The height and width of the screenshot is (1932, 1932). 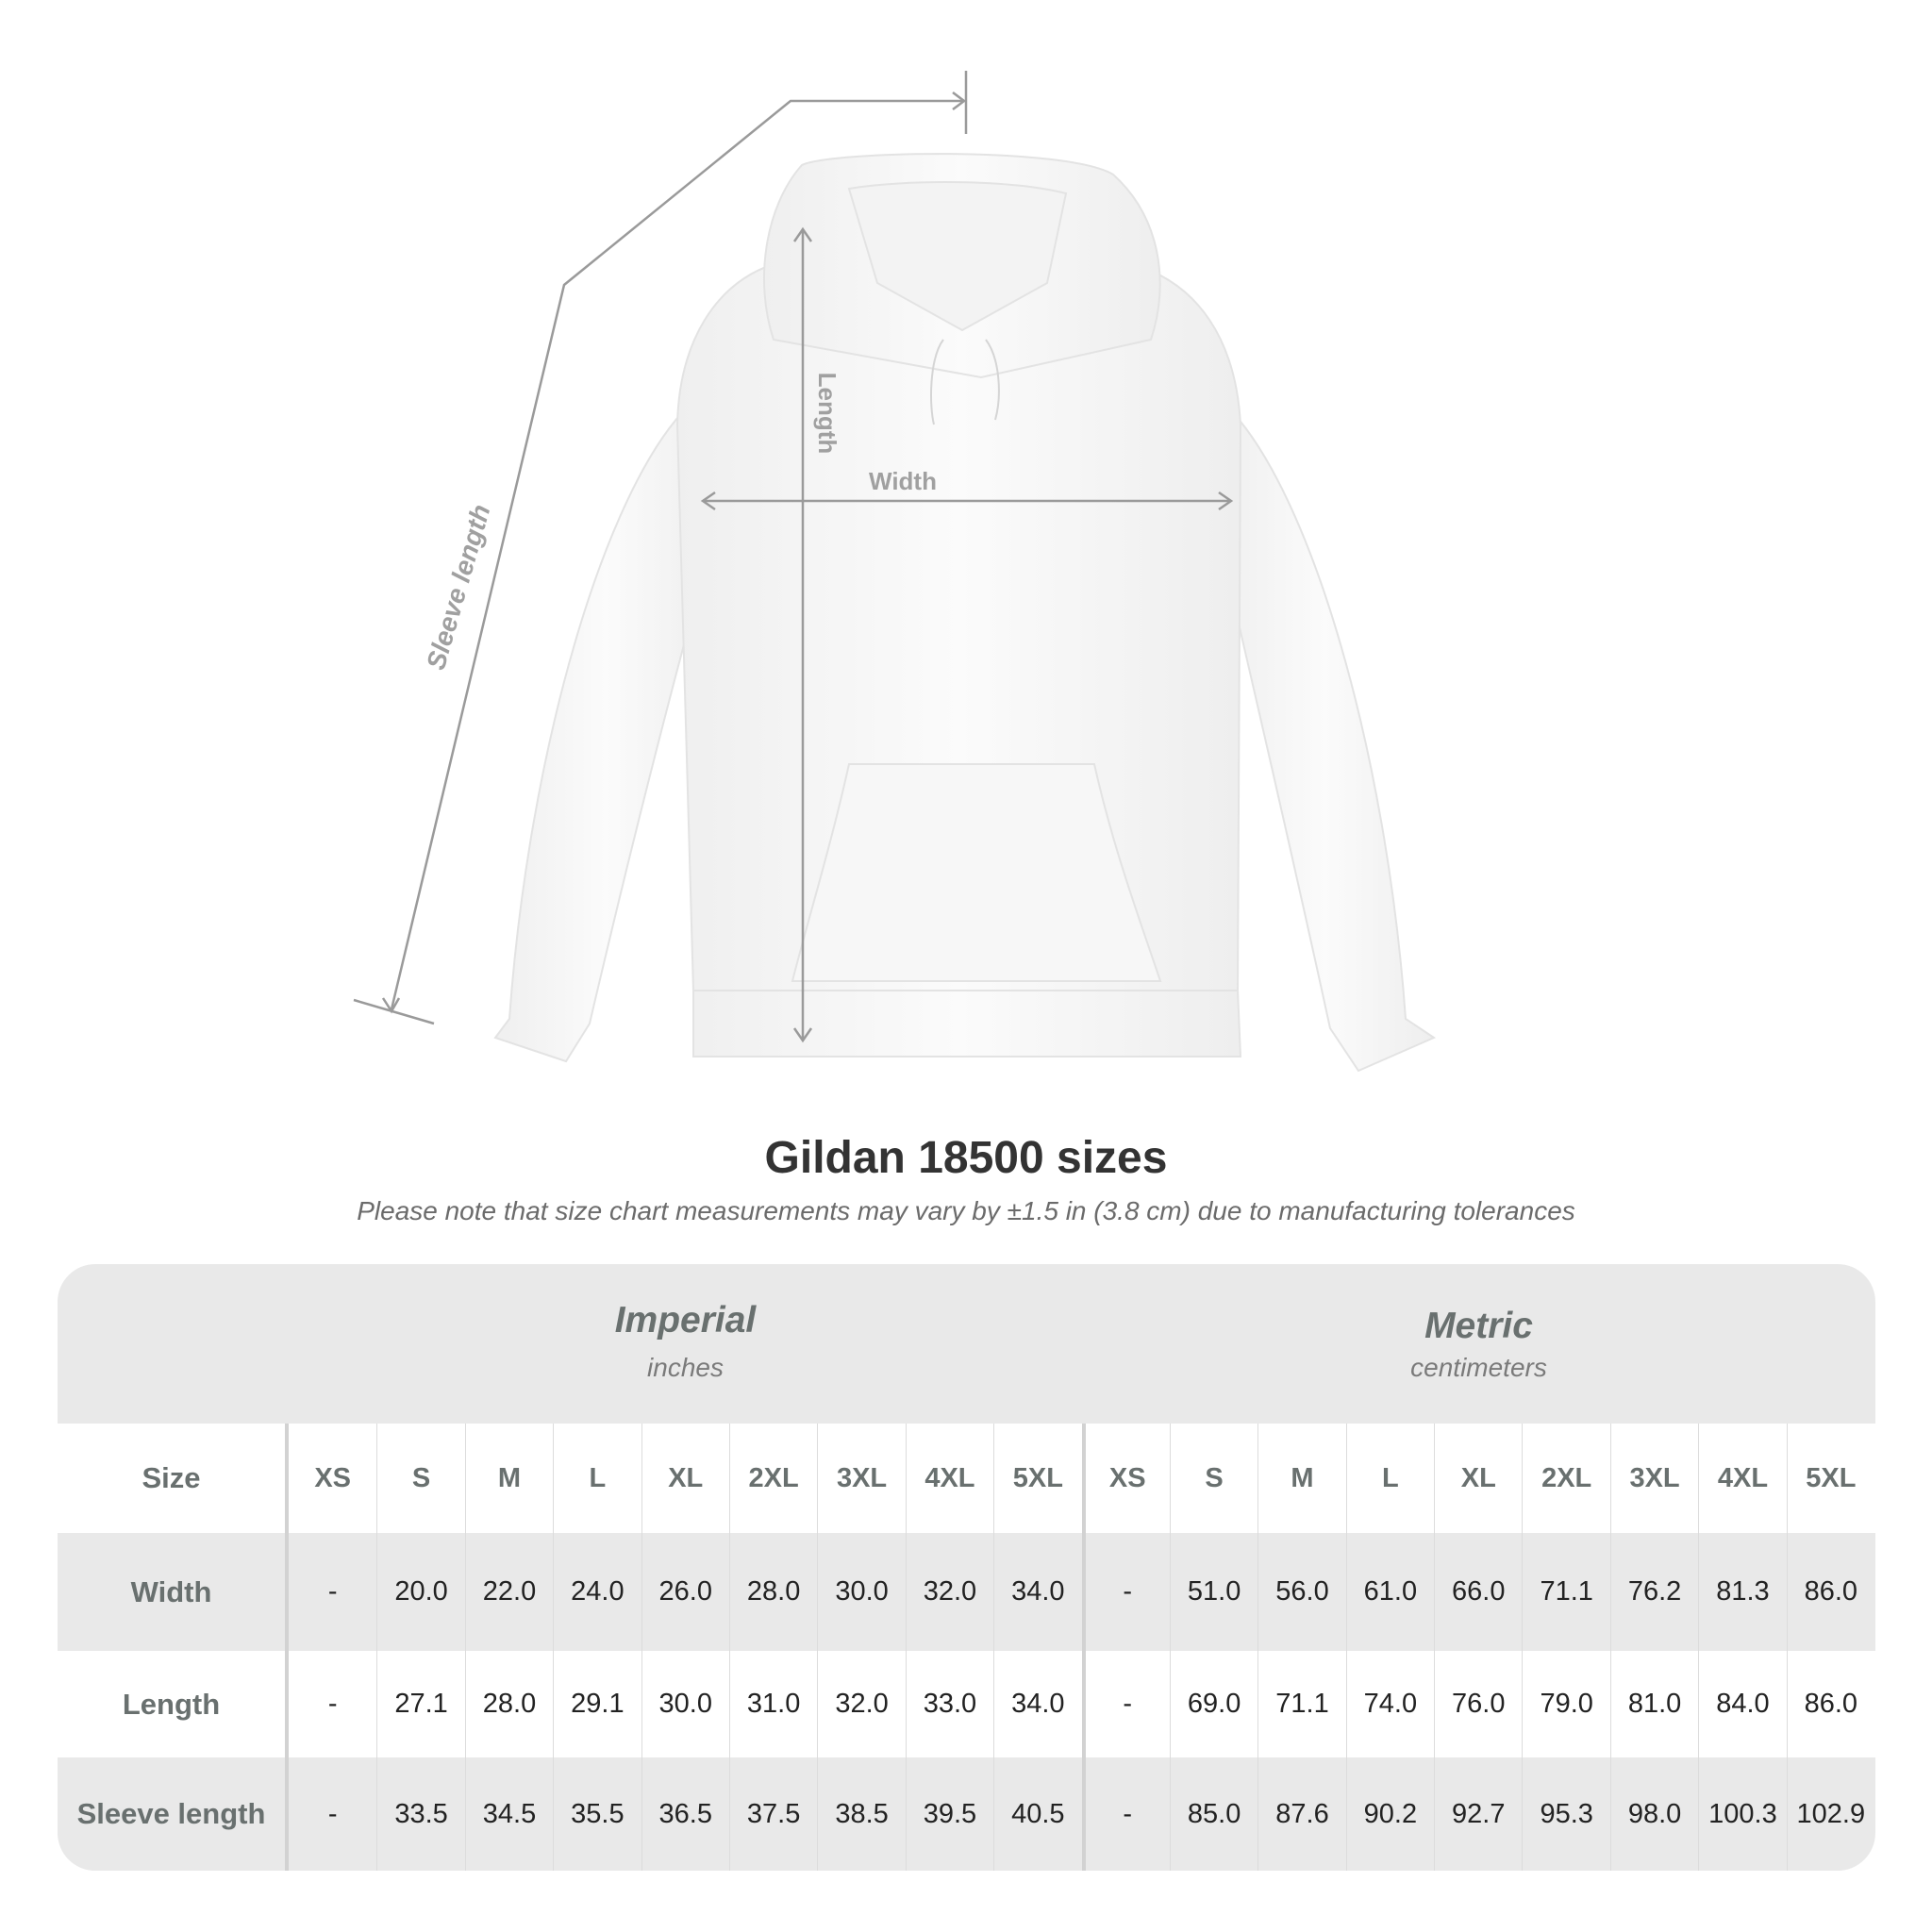 I want to click on measurement-cell: 87.6, so click(x=1301, y=1814).